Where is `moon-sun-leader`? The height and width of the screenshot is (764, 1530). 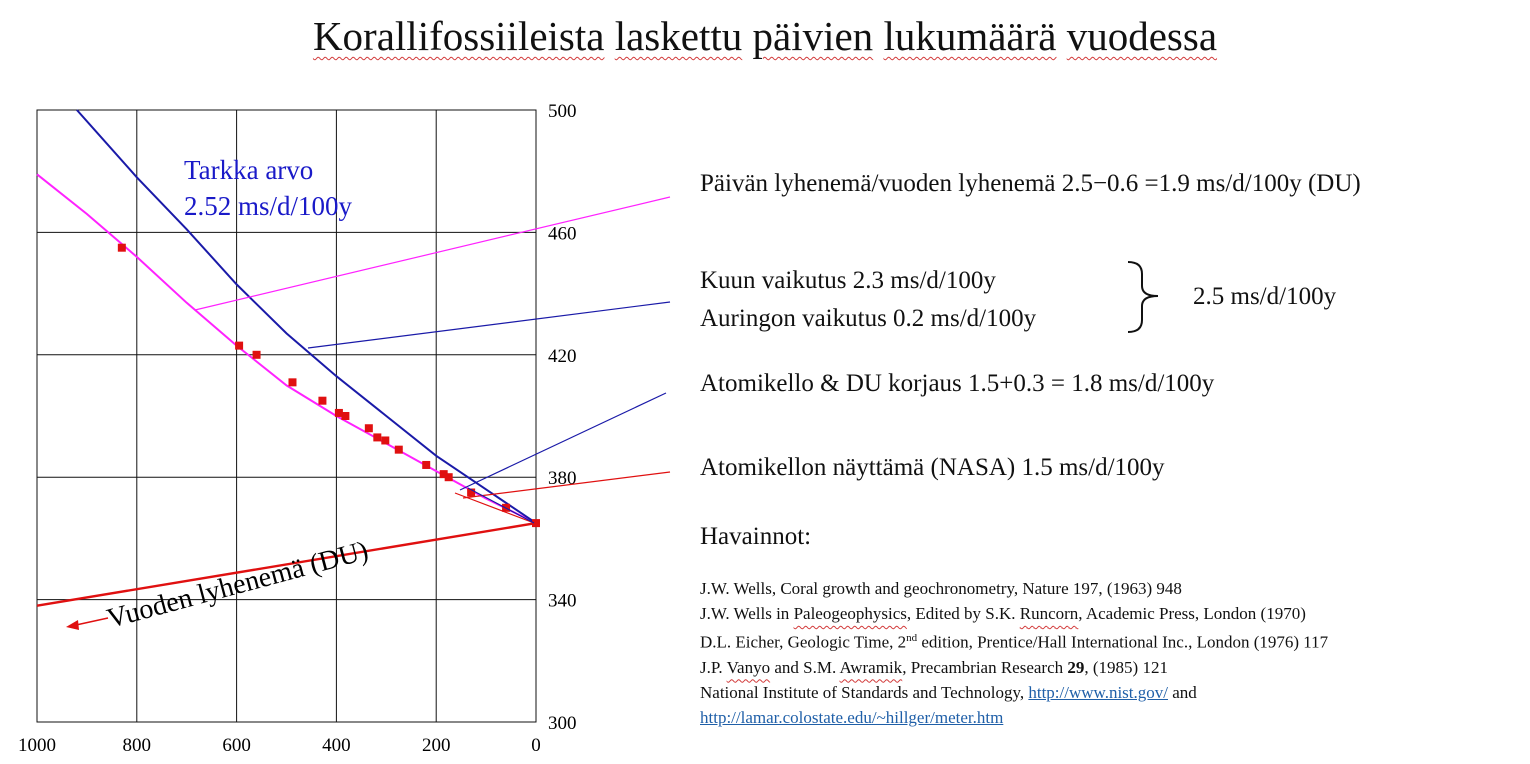
moon-sun-leader is located at coordinates (489, 325).